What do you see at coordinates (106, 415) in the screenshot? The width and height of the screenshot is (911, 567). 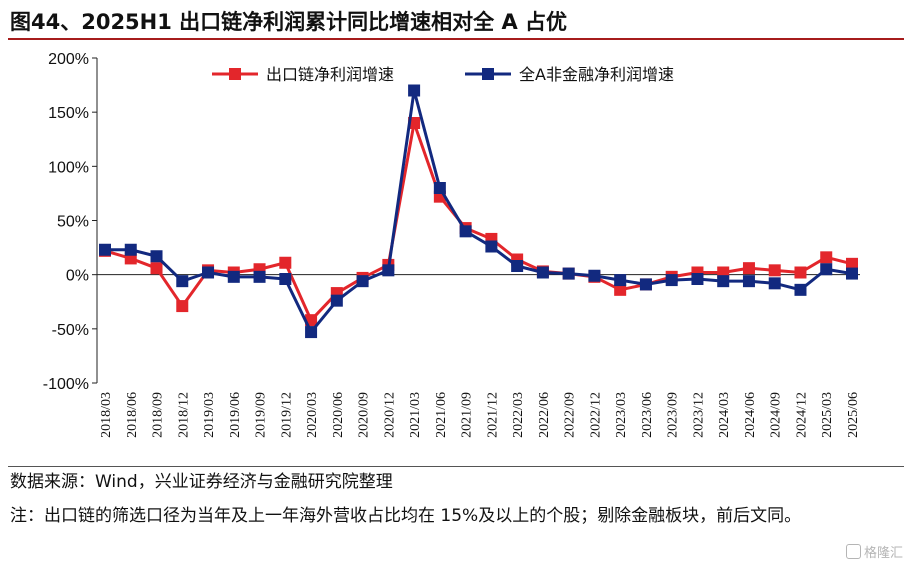 I see `x-tick-label: 2018/03` at bounding box center [106, 415].